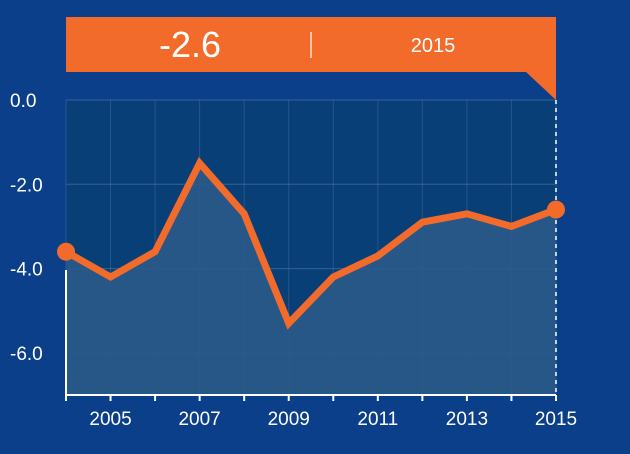 This screenshot has width=630, height=454. What do you see at coordinates (333, 419) in the screenshot?
I see `x-axis-ticks: 2005 2007 2009 2011 2013 2015` at bounding box center [333, 419].